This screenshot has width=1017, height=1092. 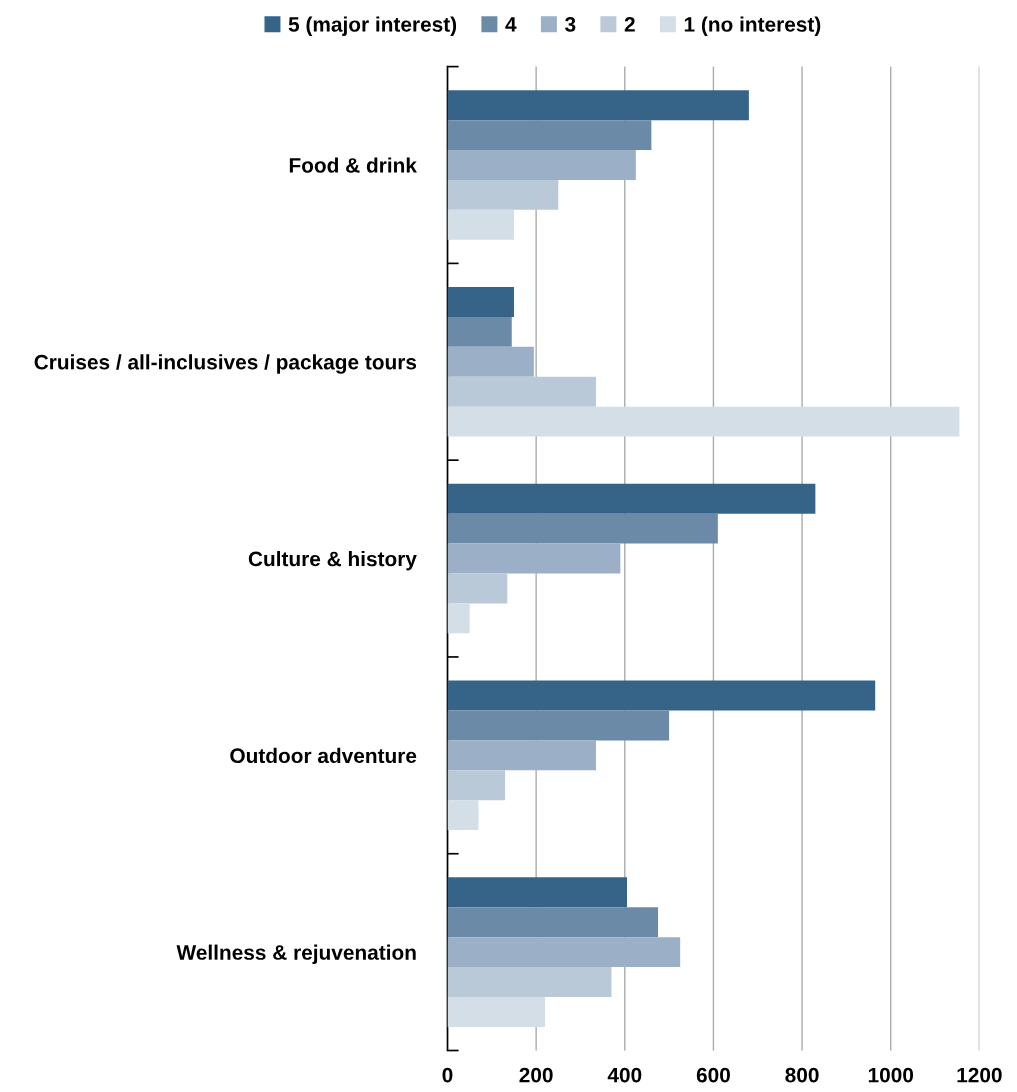 I want to click on y-tick-label: Wellness & rejuvenation, so click(x=296, y=954).